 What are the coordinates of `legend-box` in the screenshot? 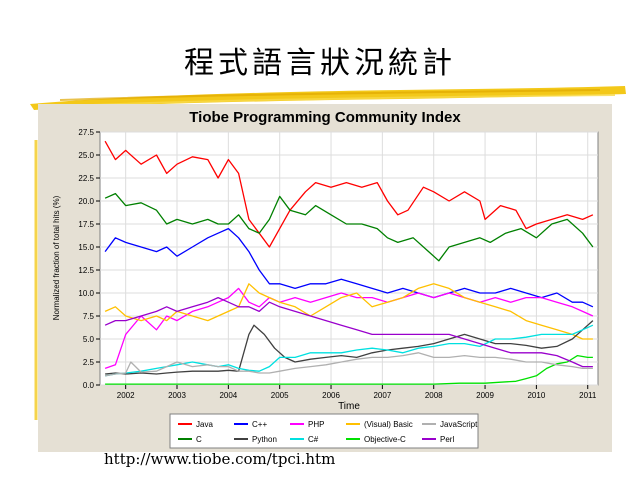 It's located at (324, 431).